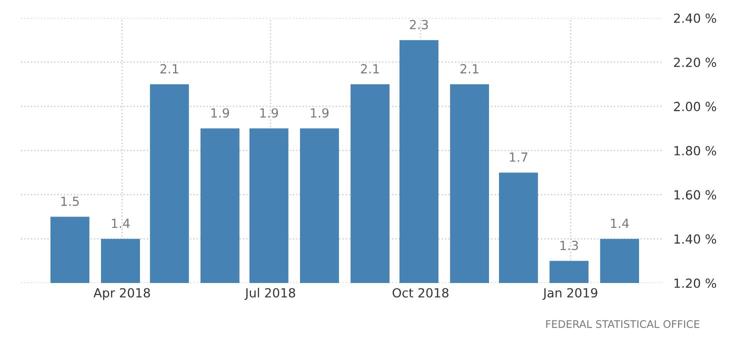  I want to click on y-tick-label: 1.80 %, so click(695, 151).